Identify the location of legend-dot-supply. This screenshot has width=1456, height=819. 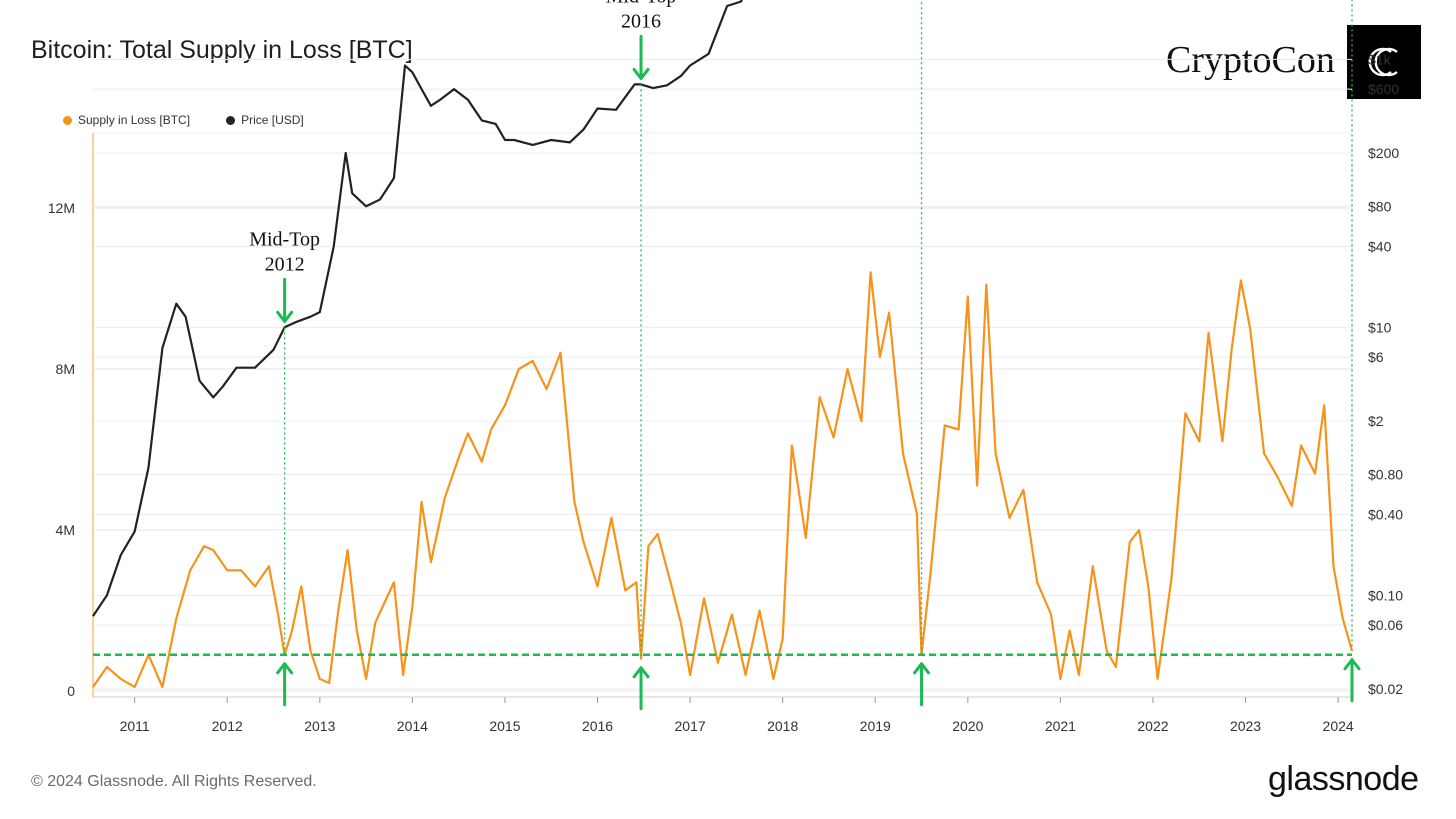
(67, 120).